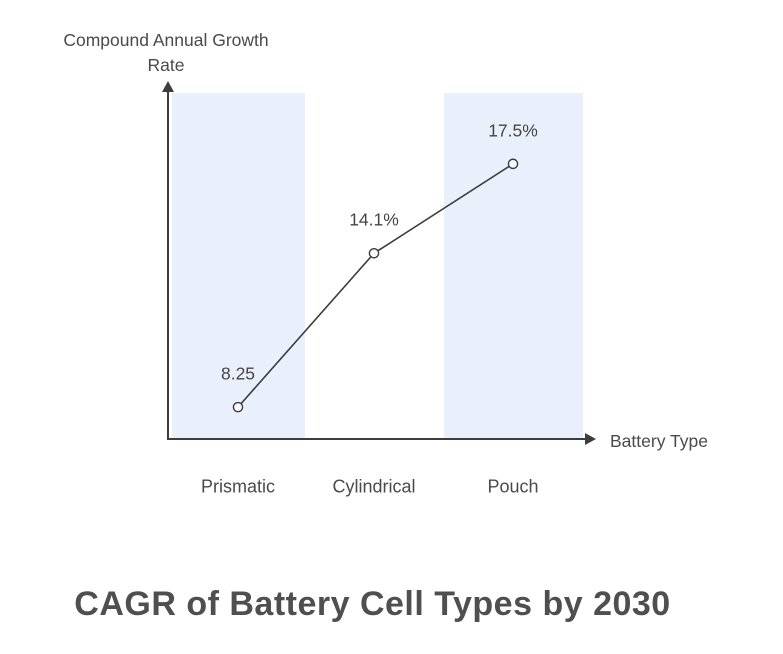  Describe the element at coordinates (513, 130) in the screenshot. I see `data-point-label: 17.5%` at that location.